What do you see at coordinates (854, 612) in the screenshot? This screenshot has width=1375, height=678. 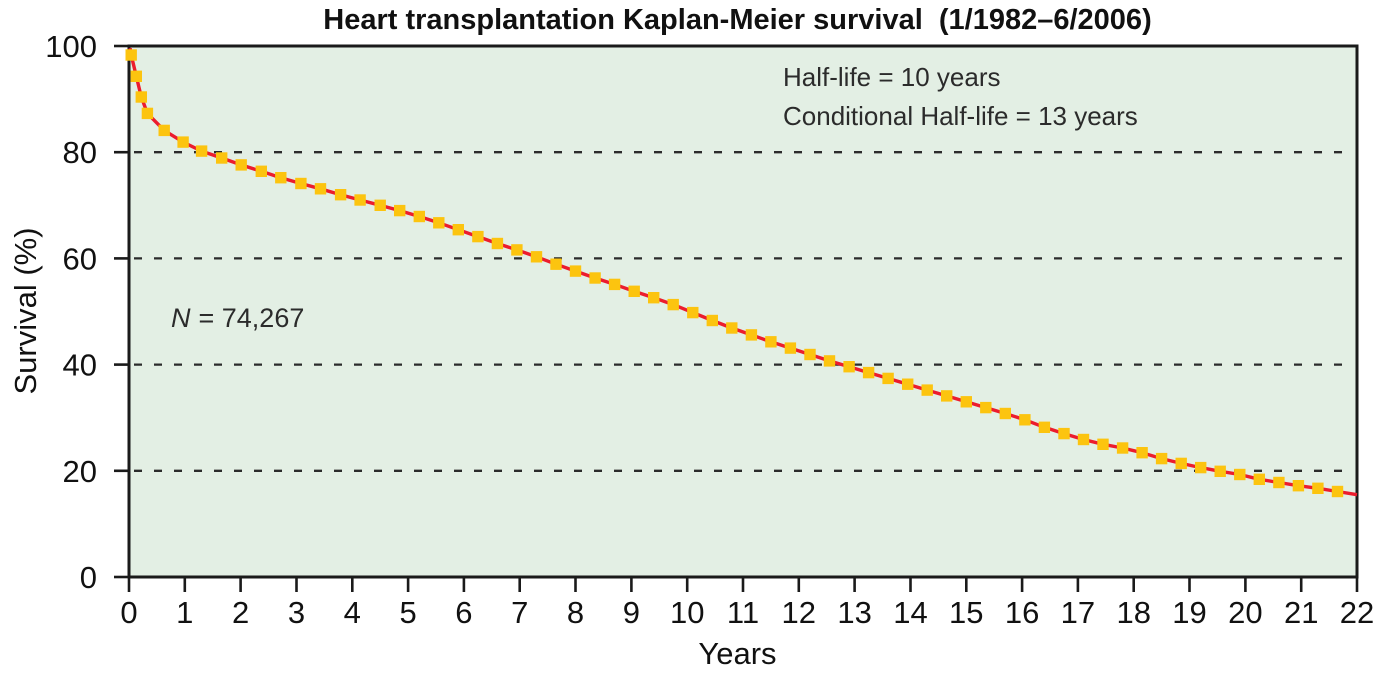 I see `x-tick-label: 13` at bounding box center [854, 612].